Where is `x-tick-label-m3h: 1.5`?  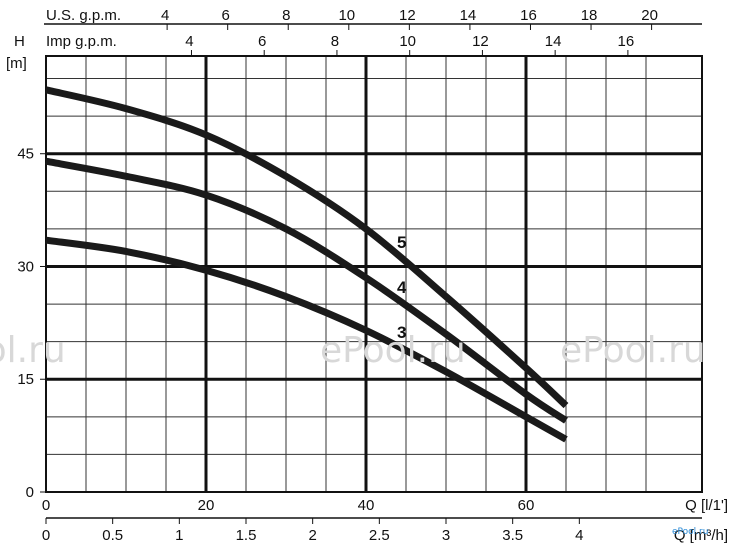 x-tick-label-m3h: 1.5 is located at coordinates (246, 535).